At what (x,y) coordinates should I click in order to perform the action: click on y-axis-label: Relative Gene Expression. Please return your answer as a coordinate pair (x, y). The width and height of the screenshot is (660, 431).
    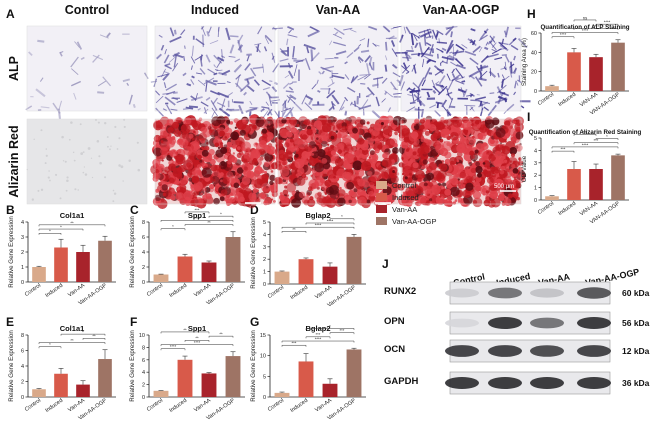
    Looking at the image, I should click on (132, 366).